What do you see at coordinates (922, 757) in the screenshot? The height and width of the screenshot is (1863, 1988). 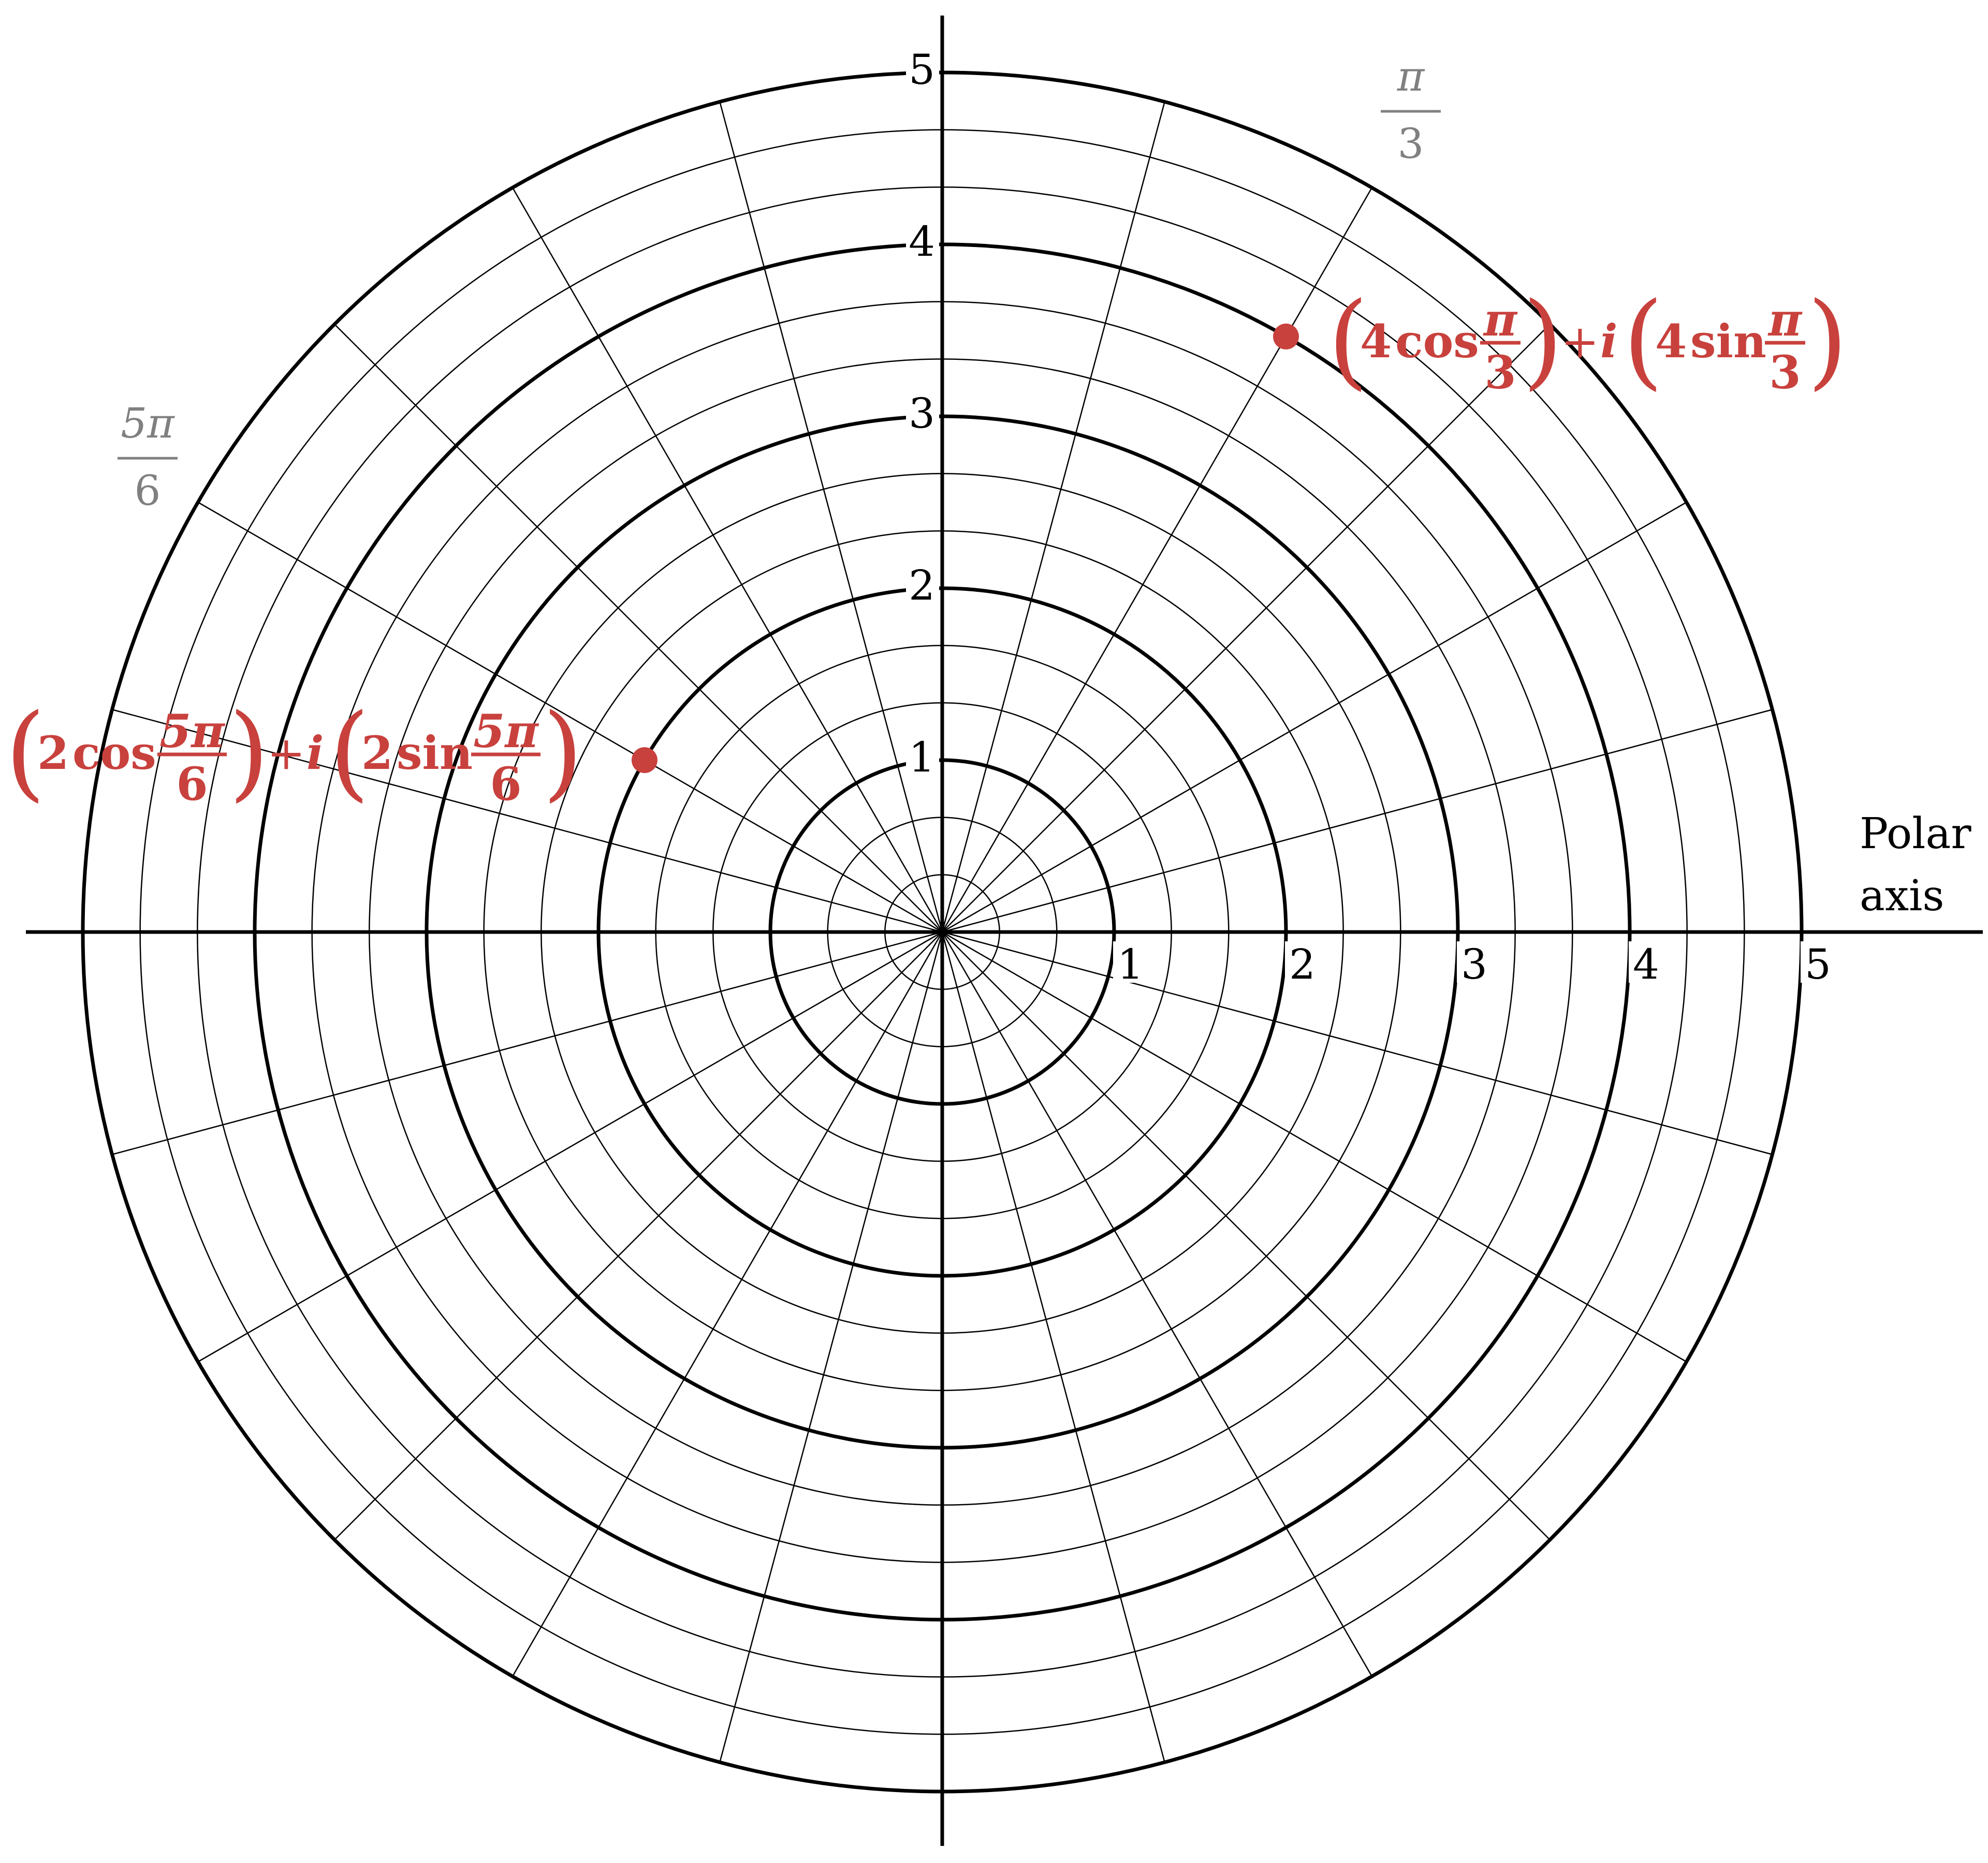 I see `y-tick-label: 1` at bounding box center [922, 757].